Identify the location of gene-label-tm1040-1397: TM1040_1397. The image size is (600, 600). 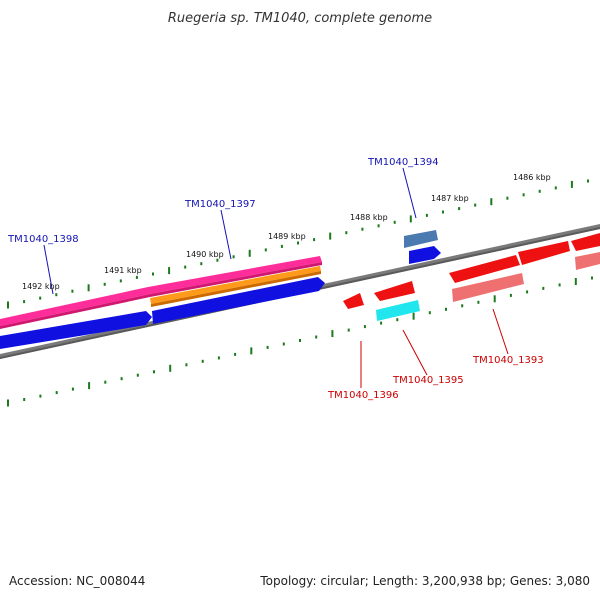
(220, 204).